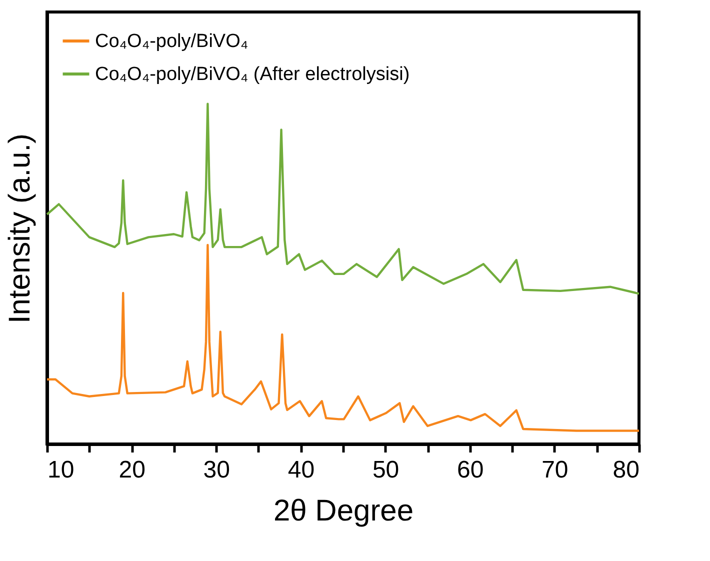  Describe the element at coordinates (252, 74) in the screenshot. I see `legend-label: Co₄O₄-poly/BiVO₄ (After electrolysisi)` at that location.